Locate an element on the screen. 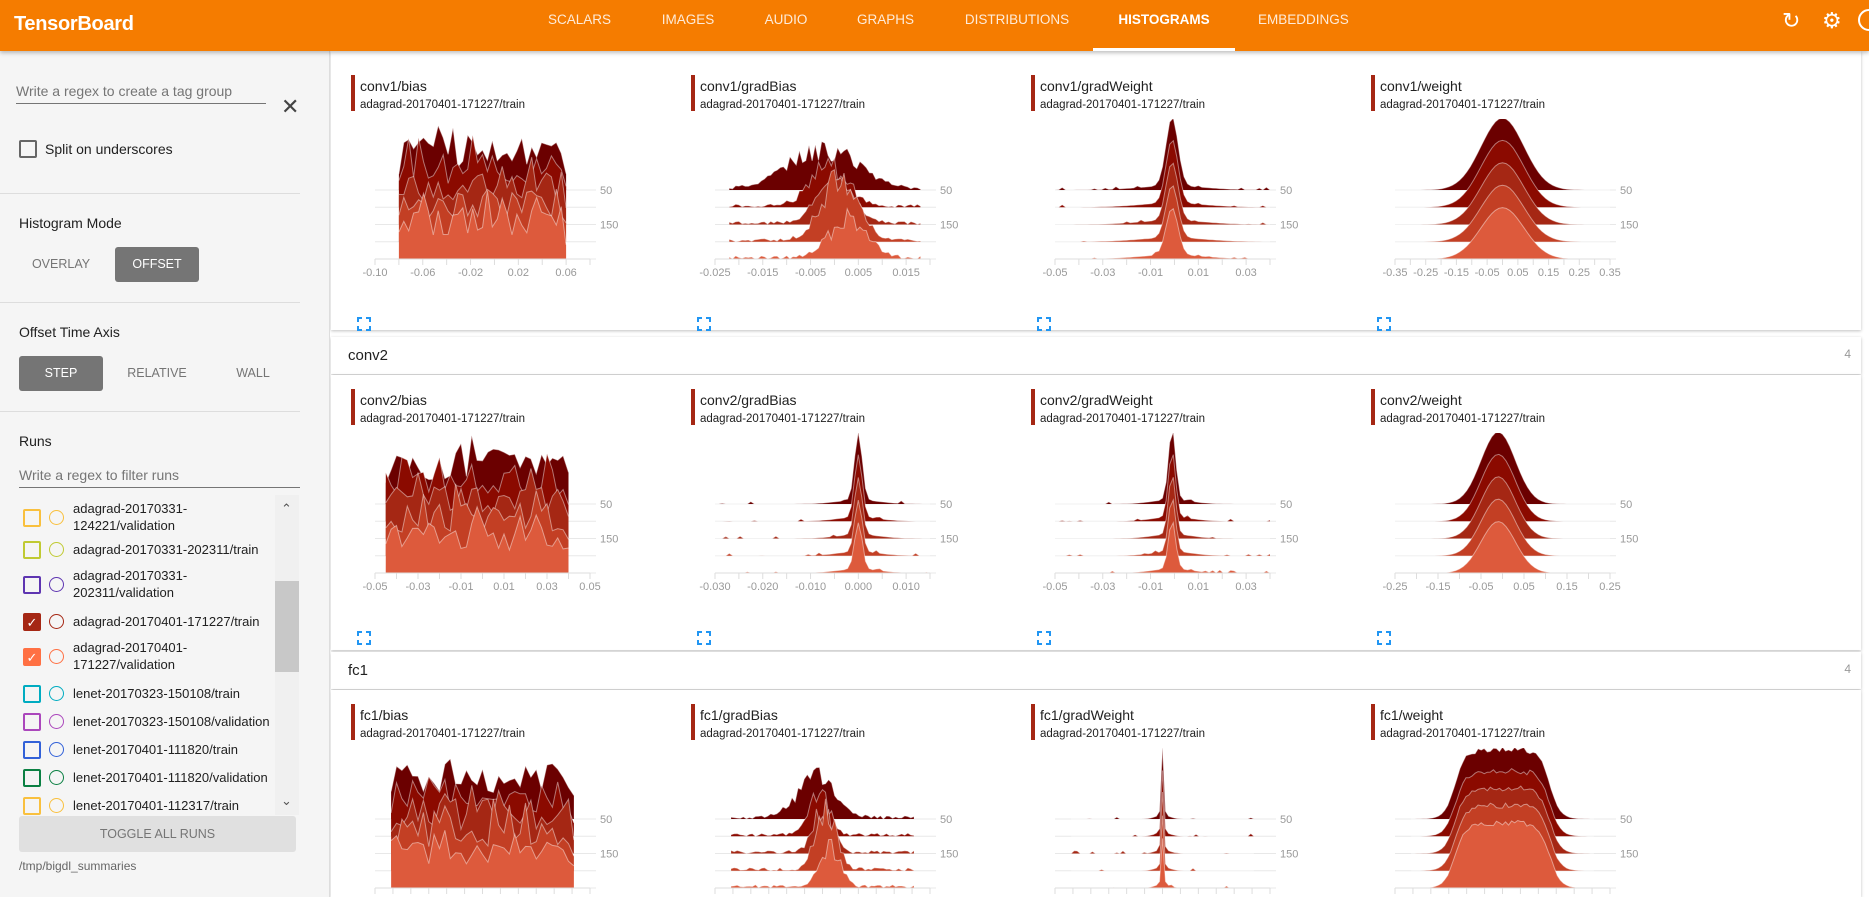  group-header-fc1: fc1 4 is located at coordinates (1096, 670).